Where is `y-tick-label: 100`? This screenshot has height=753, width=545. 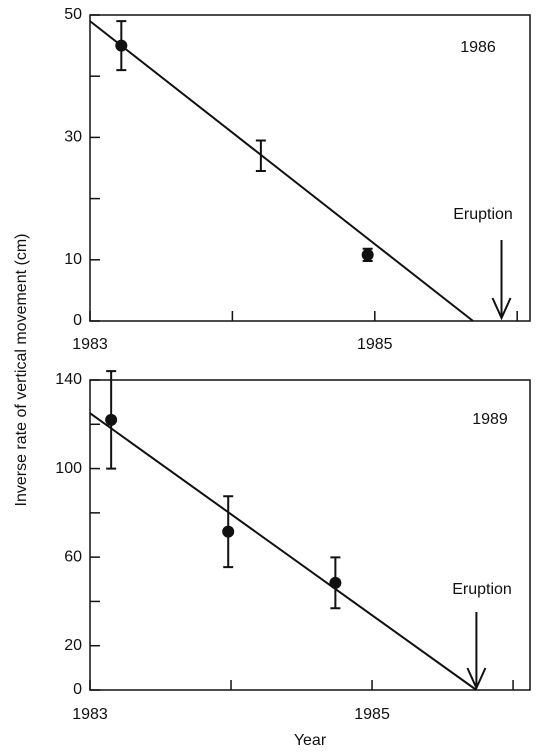 y-tick-label: 100 is located at coordinates (68, 468).